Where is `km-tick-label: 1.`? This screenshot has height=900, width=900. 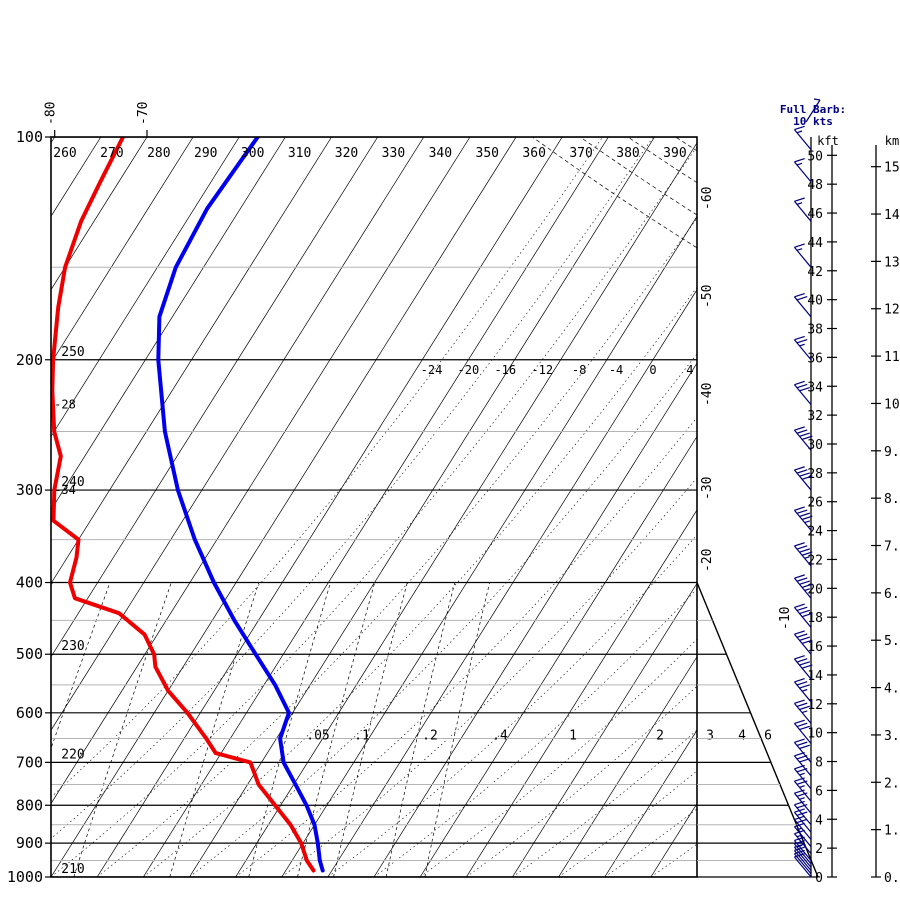 km-tick-label: 1. is located at coordinates (892, 831).